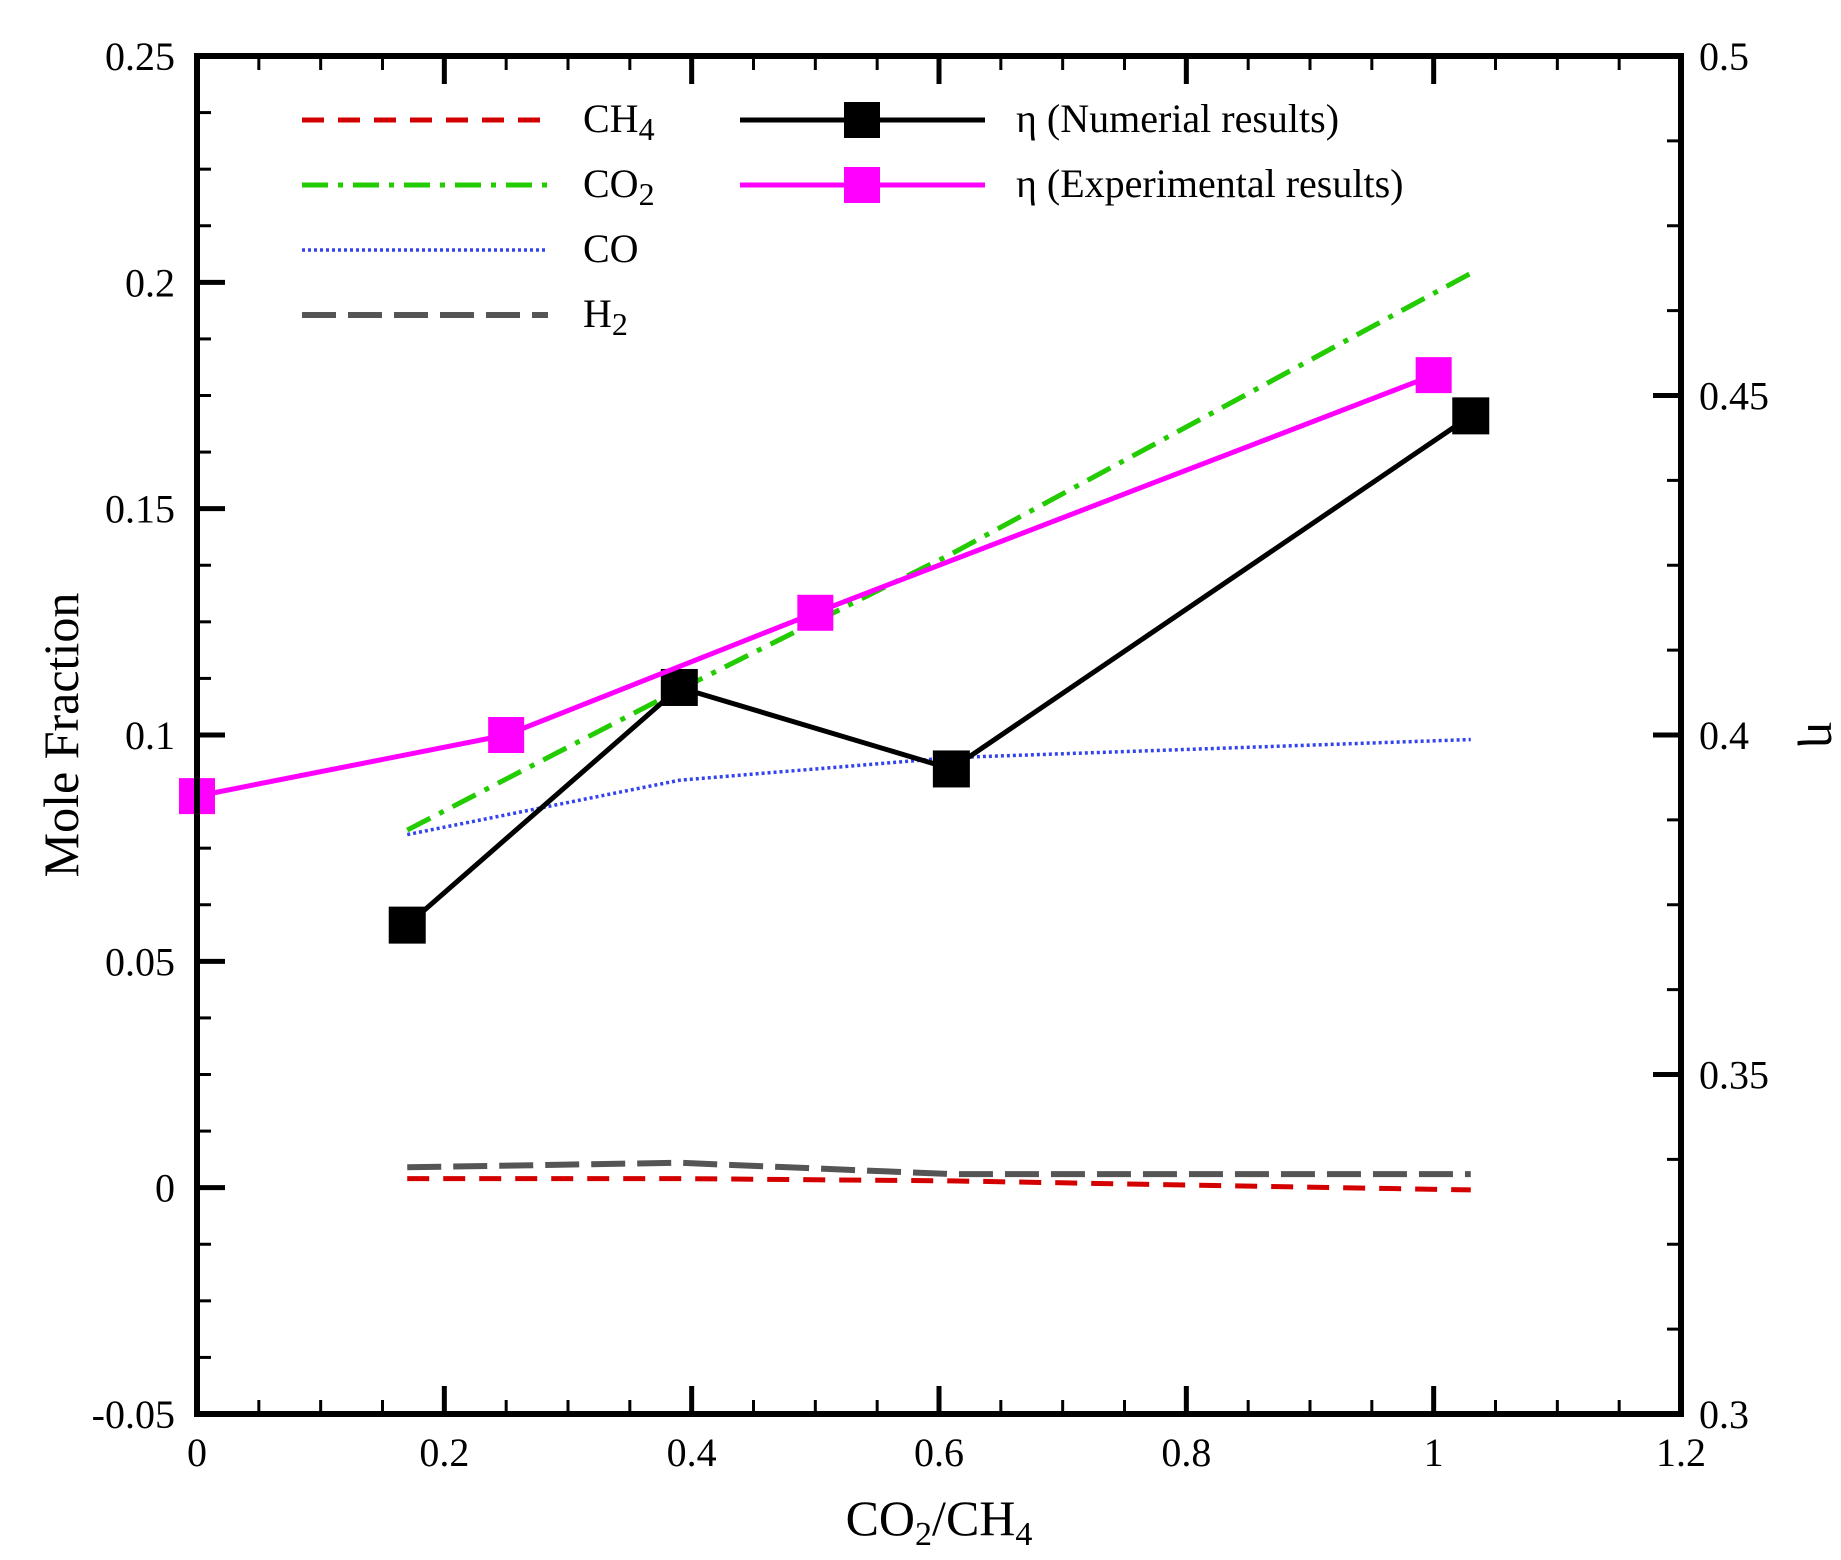  I want to click on y-right-tick-label: 0.5, so click(1724, 56).